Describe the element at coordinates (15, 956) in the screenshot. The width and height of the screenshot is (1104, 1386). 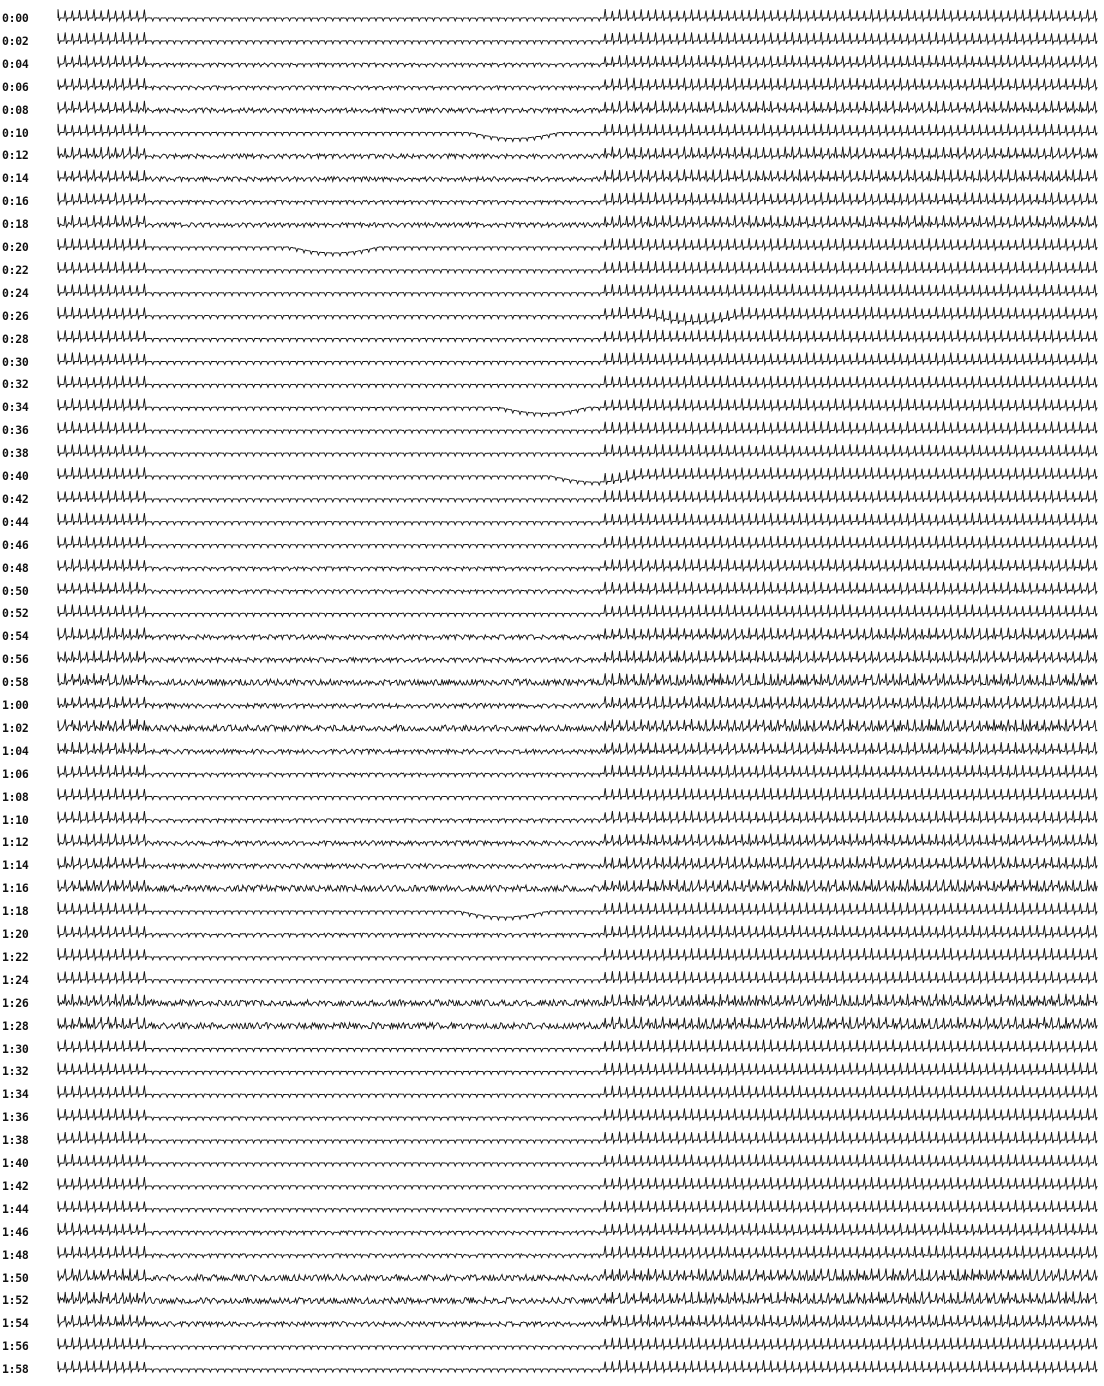
I see `time-label: 1:22` at that location.